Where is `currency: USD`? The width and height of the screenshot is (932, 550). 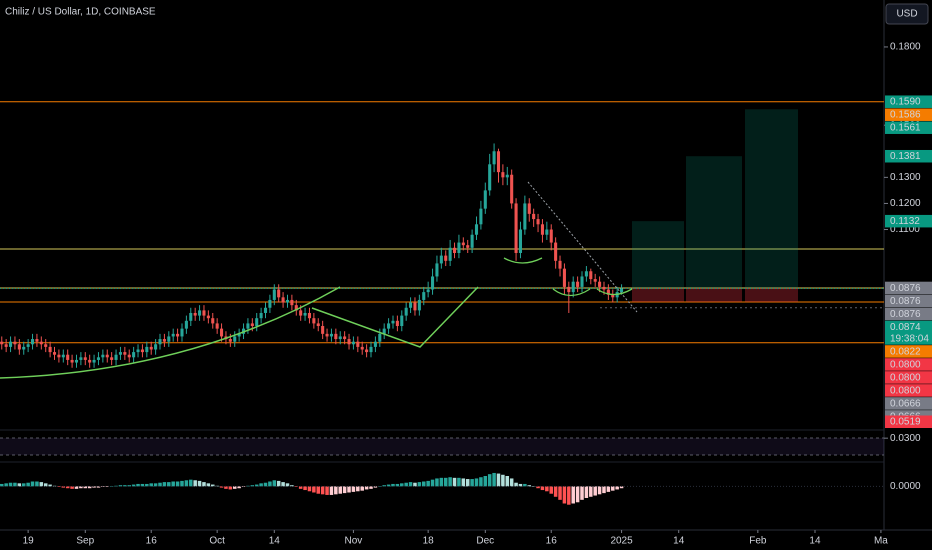 currency: USD is located at coordinates (906, 14).